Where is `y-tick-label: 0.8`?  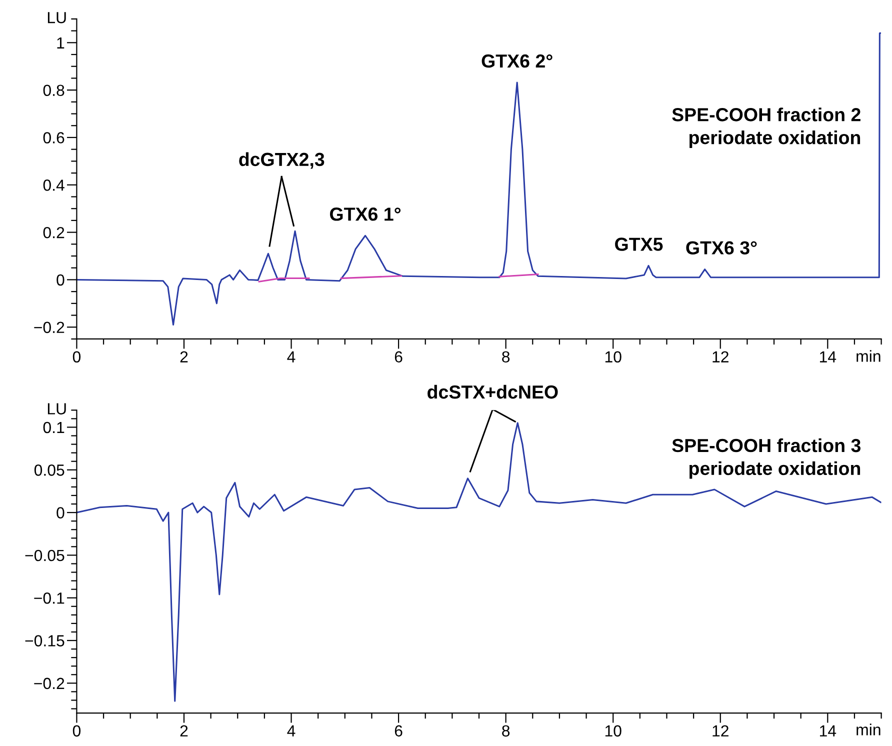
y-tick-label: 0.8 is located at coordinates (53, 90).